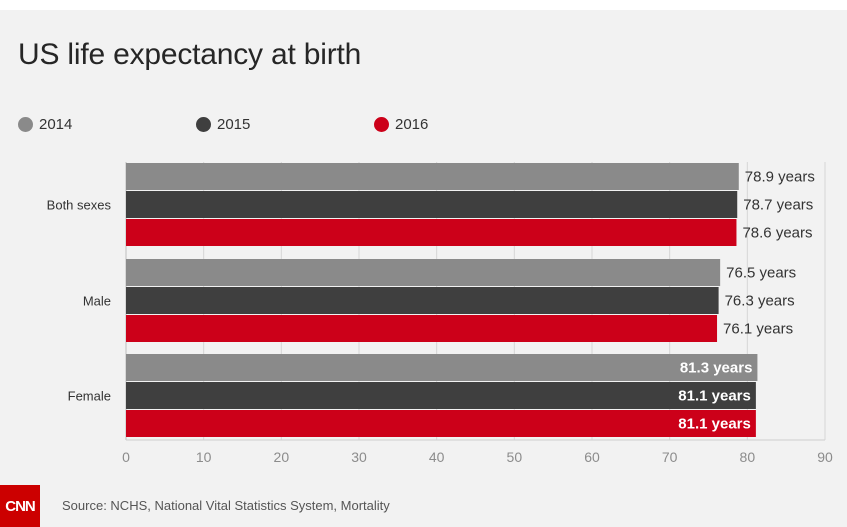 The height and width of the screenshot is (527, 847). I want to click on data-label-2015-2: 81.1 years, so click(714, 396).